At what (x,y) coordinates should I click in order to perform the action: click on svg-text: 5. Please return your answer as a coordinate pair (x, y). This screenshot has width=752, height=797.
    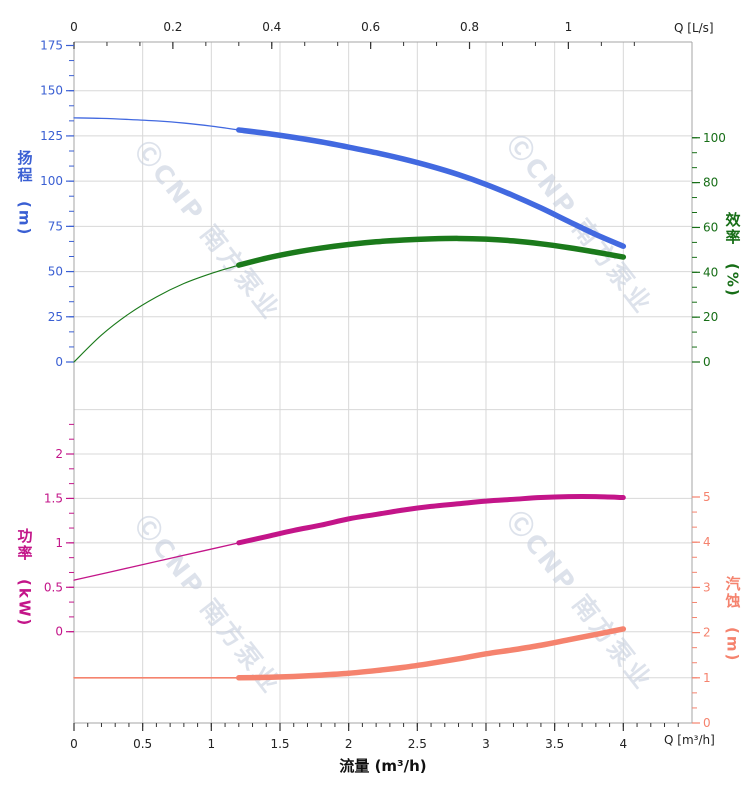
    Looking at the image, I should click on (707, 497).